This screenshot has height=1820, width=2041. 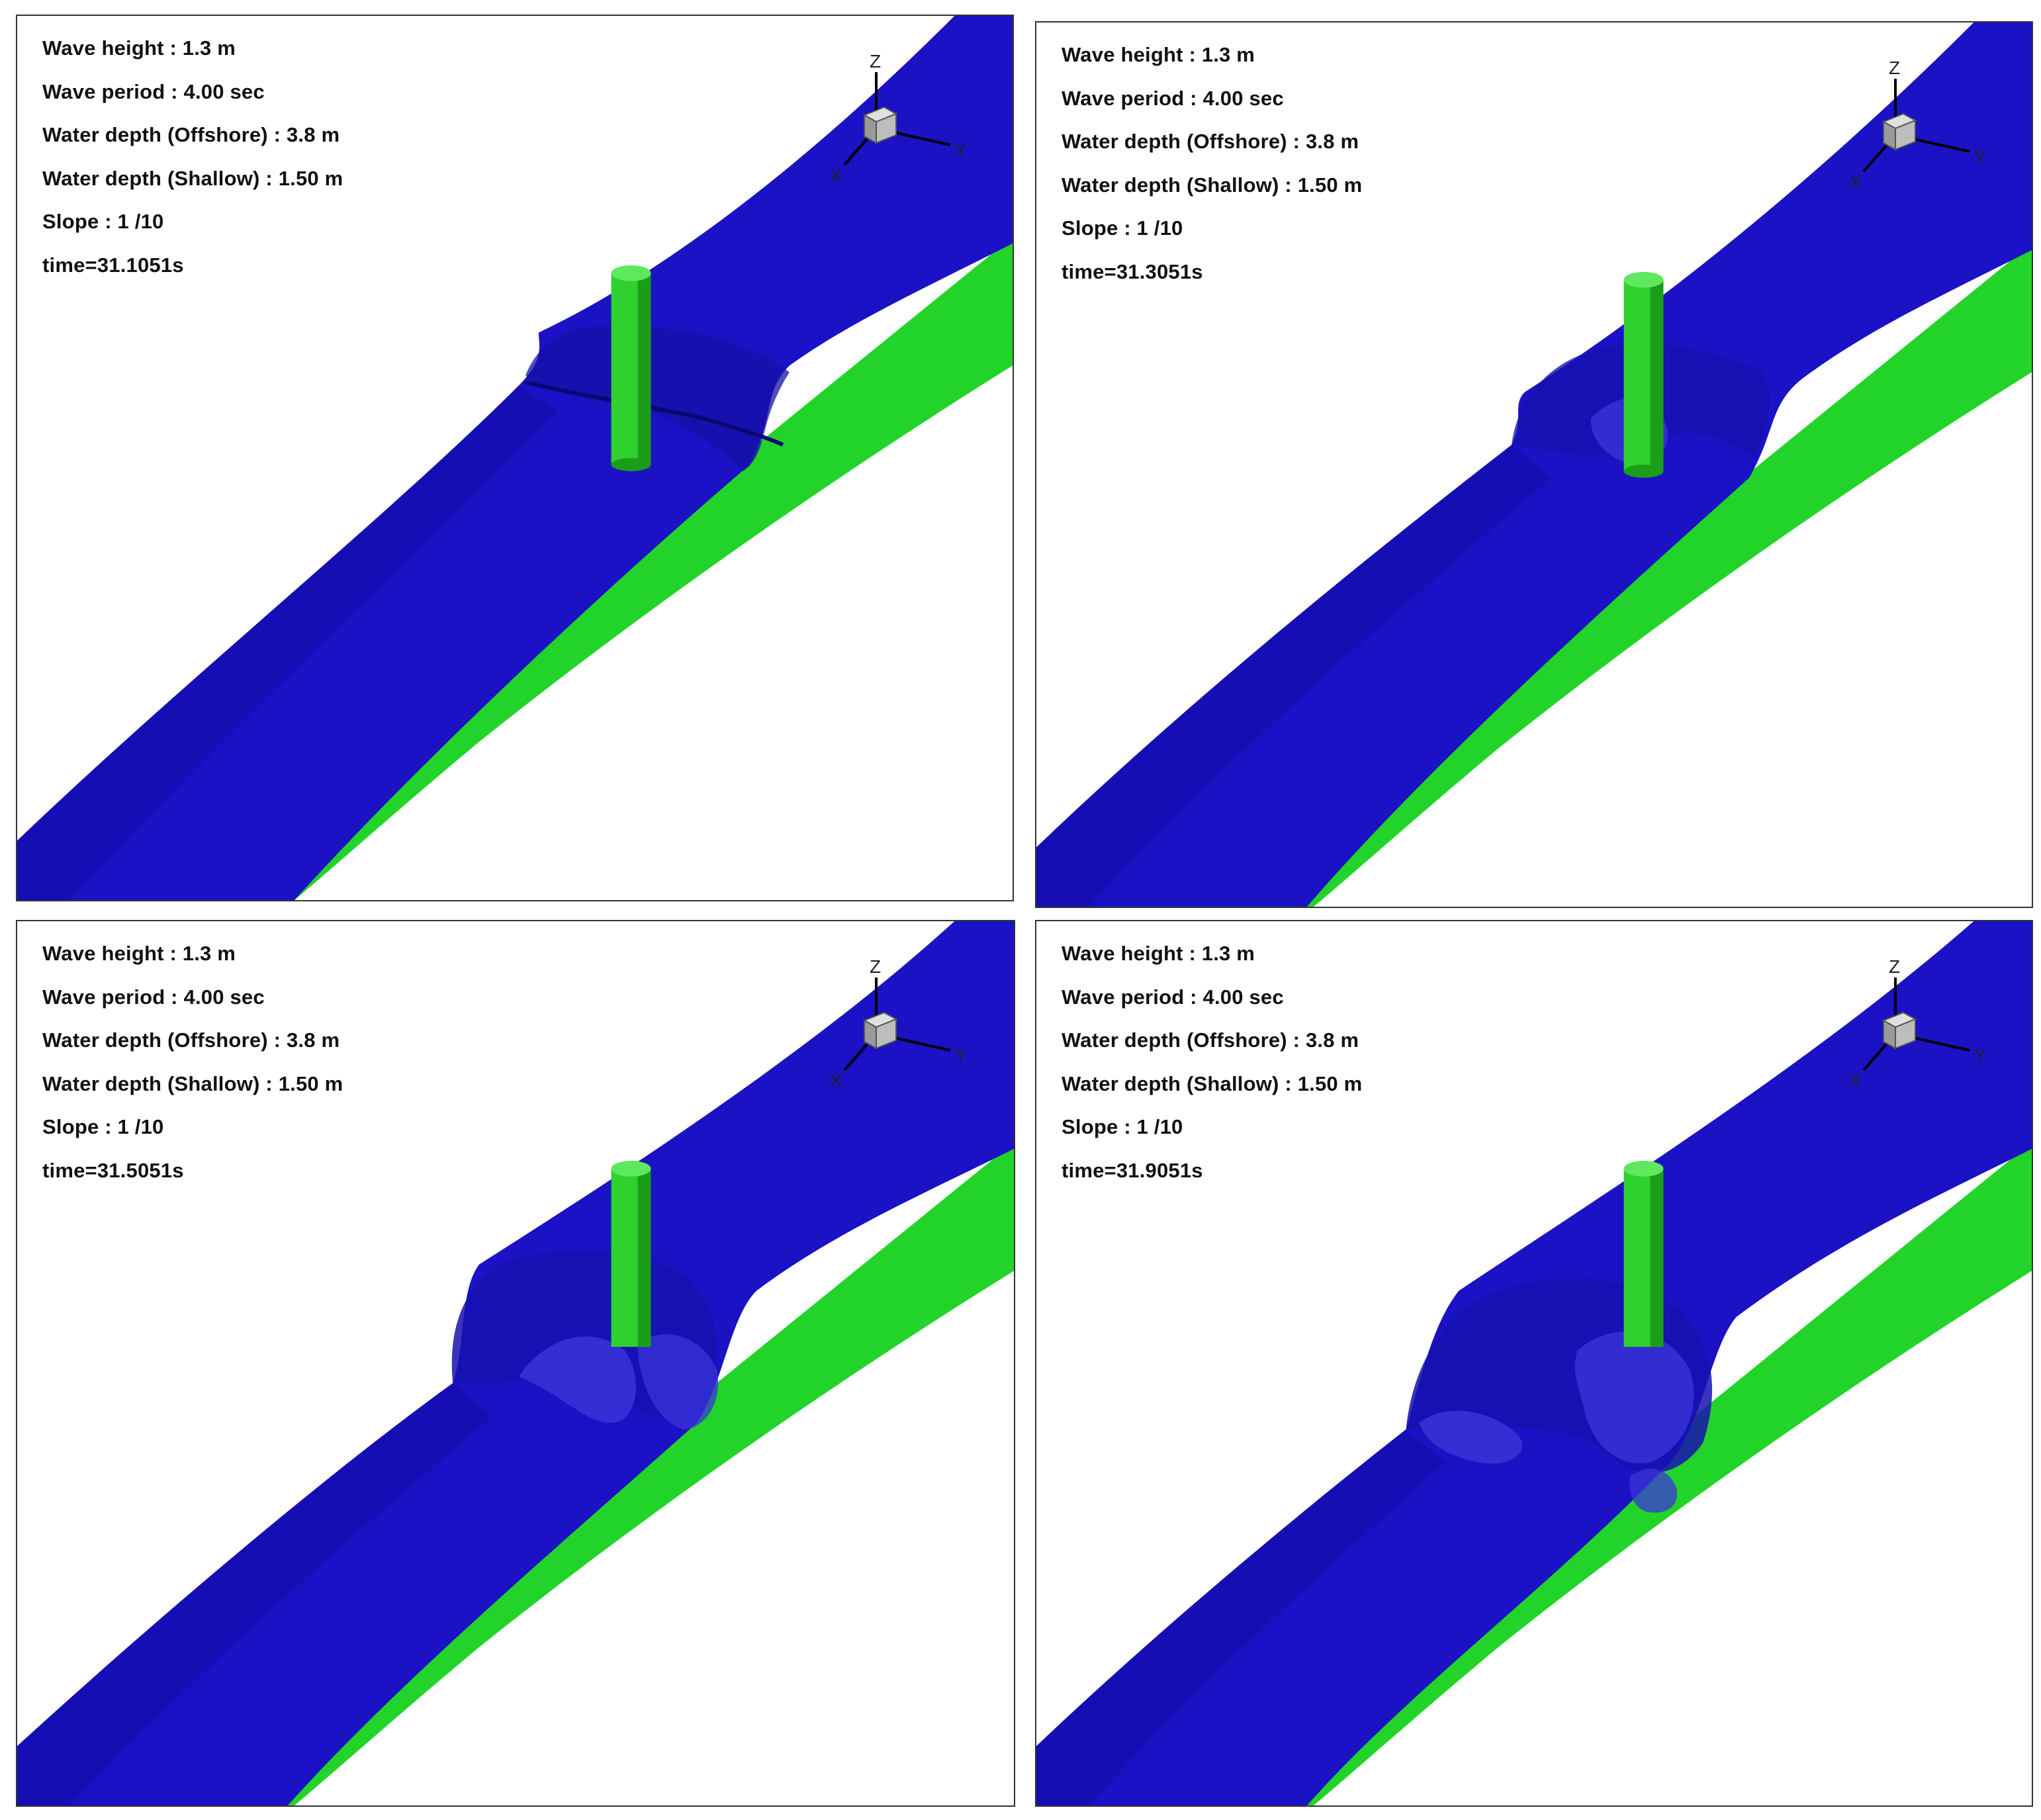 I want to click on time-label: time=31.3051s, so click(x=1132, y=271).